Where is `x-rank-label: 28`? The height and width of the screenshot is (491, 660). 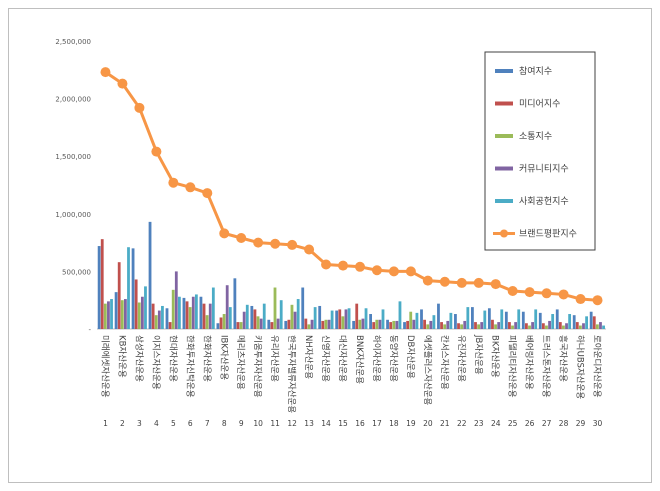 x-rank-label: 28 is located at coordinates (564, 423).